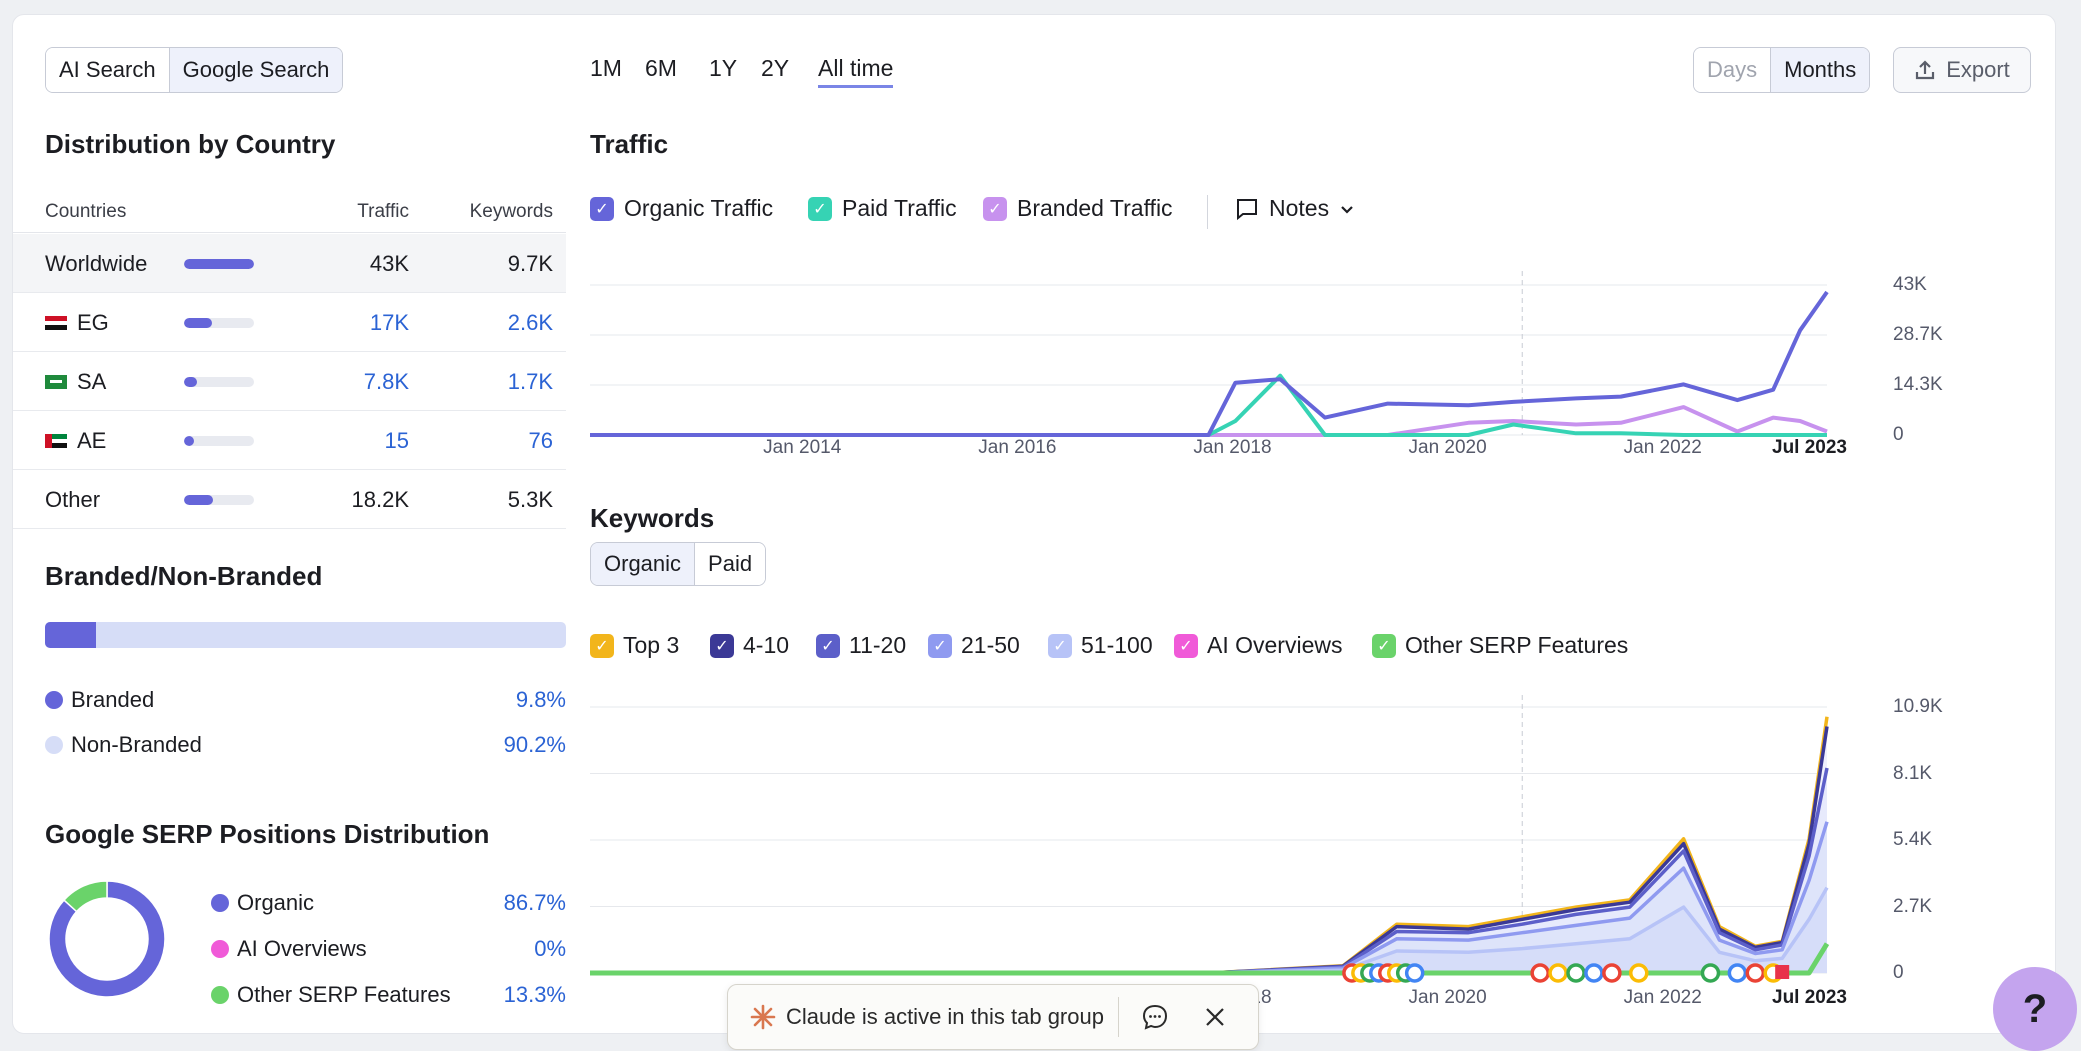  Describe the element at coordinates (802, 447) in the screenshot. I see `x-tick-label: Jan 2014` at that location.